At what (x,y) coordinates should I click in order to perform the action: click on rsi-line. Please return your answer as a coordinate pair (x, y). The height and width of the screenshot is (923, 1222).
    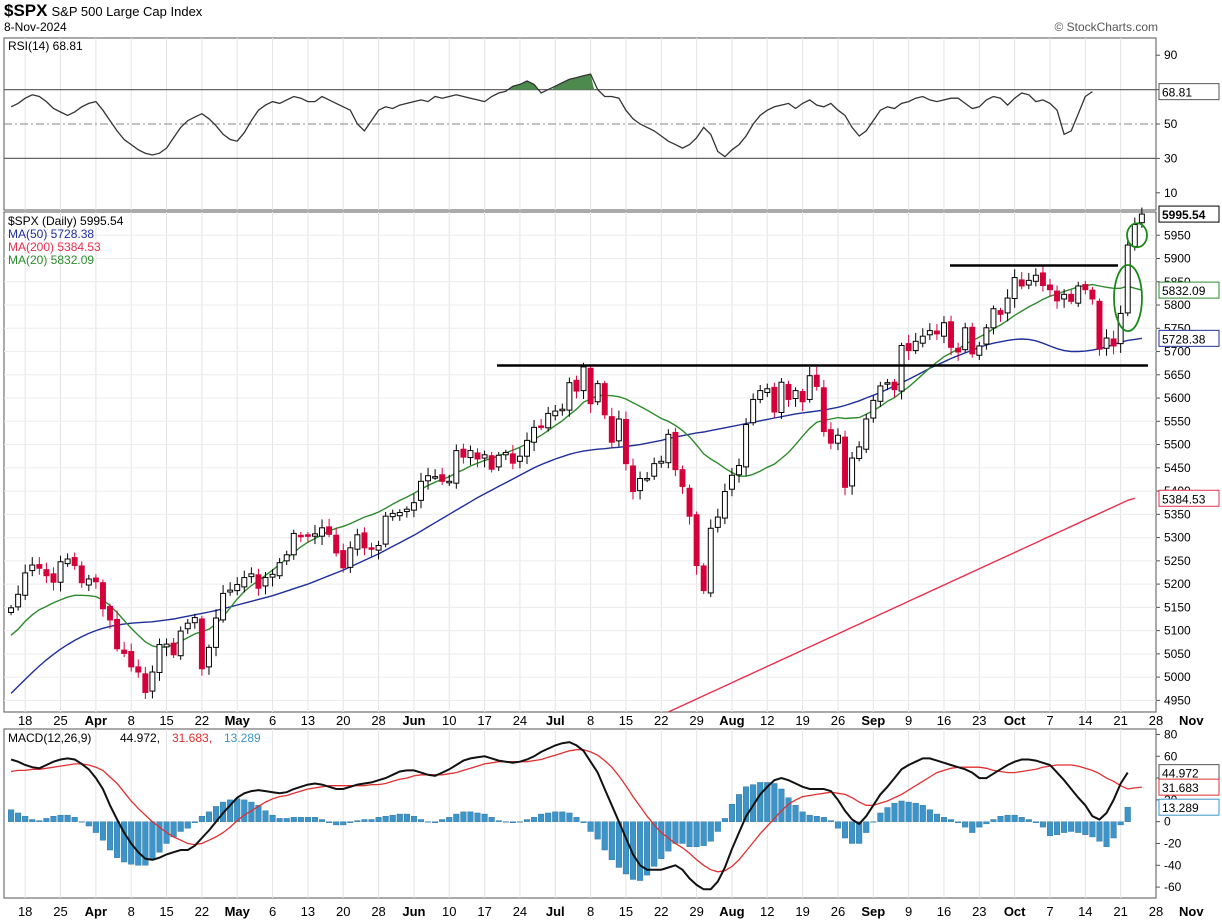
    Looking at the image, I should click on (551, 115).